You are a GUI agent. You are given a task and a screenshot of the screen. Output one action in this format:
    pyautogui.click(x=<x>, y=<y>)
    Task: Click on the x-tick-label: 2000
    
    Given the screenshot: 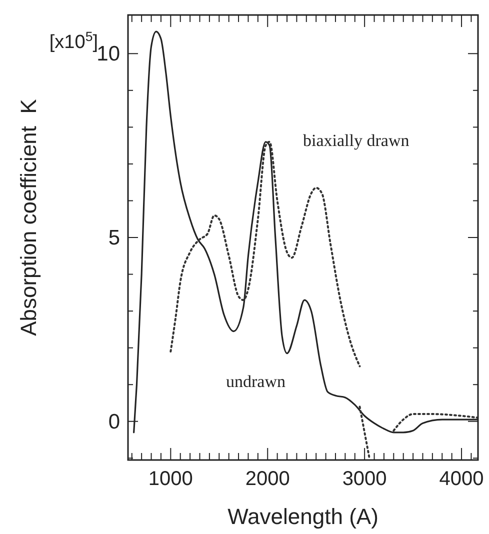 What is the action you would take?
    pyautogui.click(x=267, y=479)
    